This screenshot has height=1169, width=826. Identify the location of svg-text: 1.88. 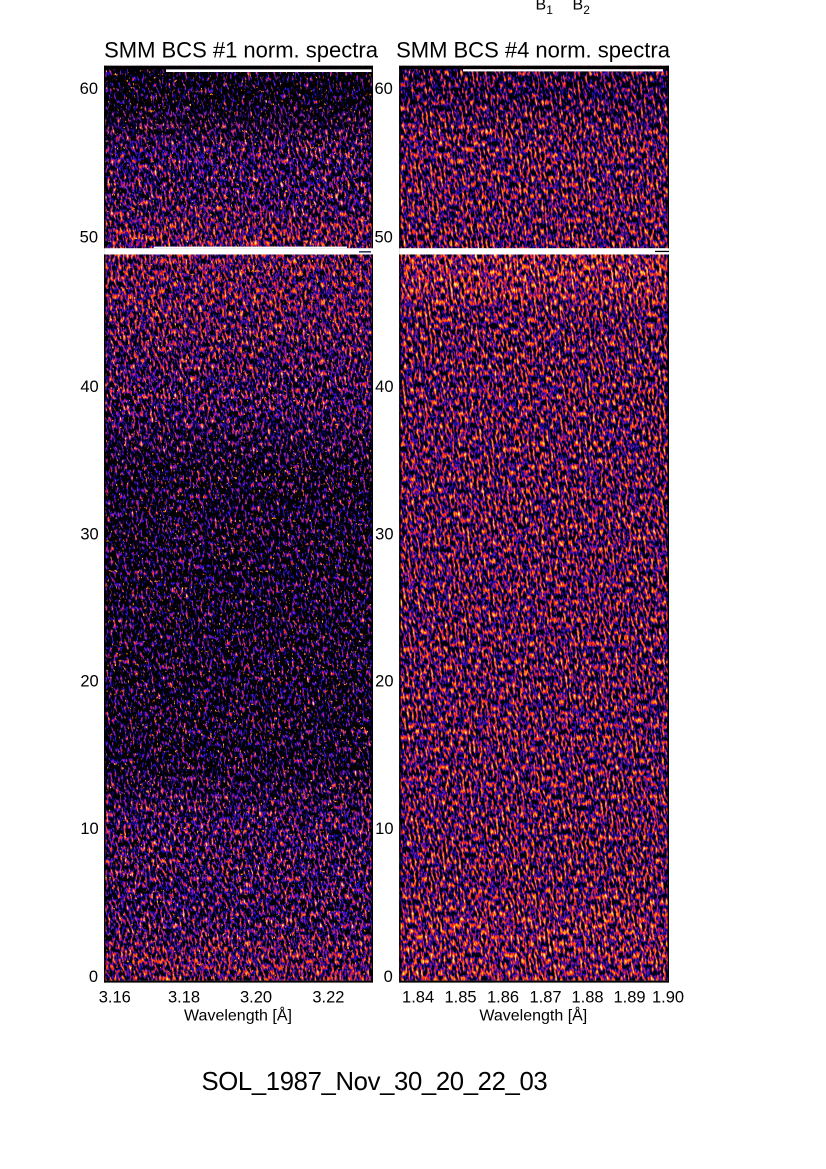
(587, 998).